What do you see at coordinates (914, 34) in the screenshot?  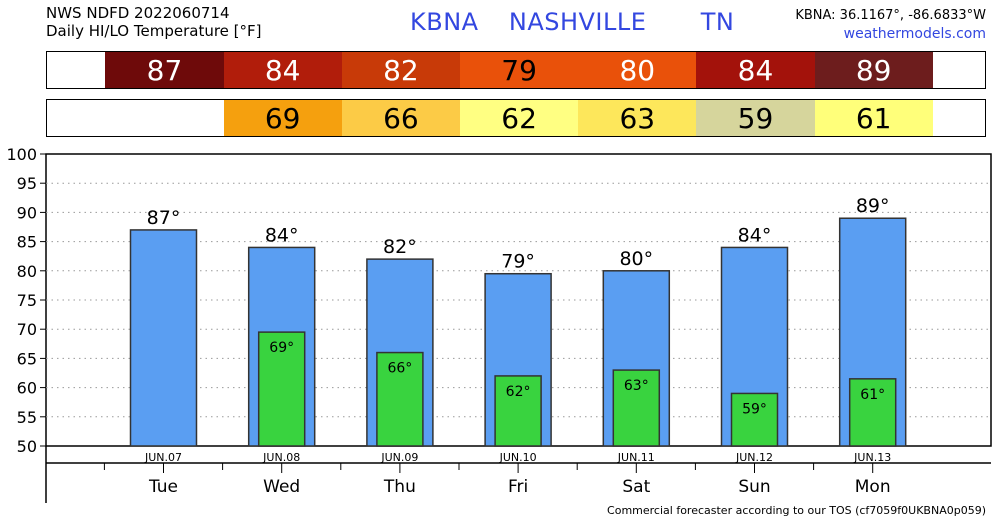 I see `site-link: weathermodels.com` at bounding box center [914, 34].